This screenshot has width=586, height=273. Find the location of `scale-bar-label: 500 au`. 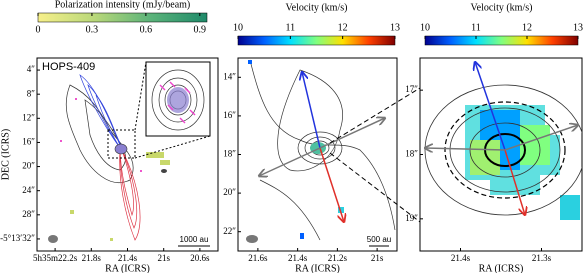

scale-bar-label: 500 au is located at coordinates (379, 239).